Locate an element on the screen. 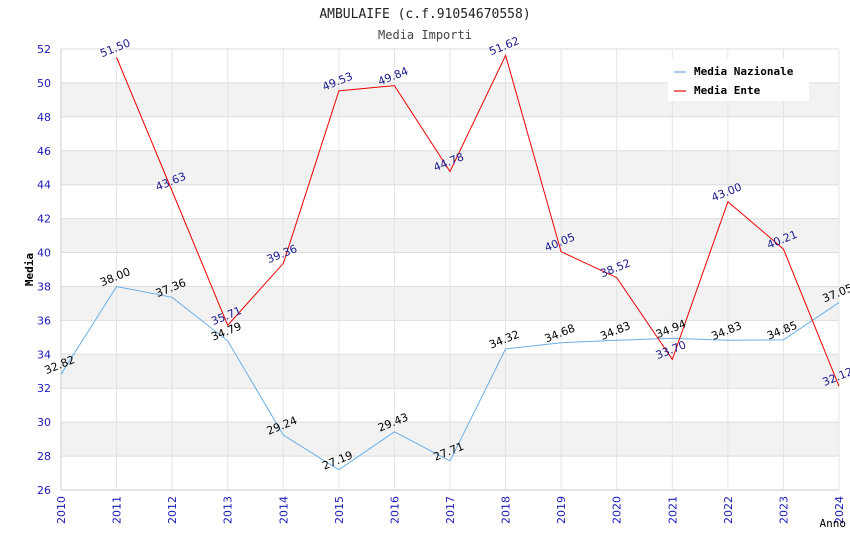 Image resolution: width=850 pixels, height=550 pixels. legend-background is located at coordinates (738, 80).